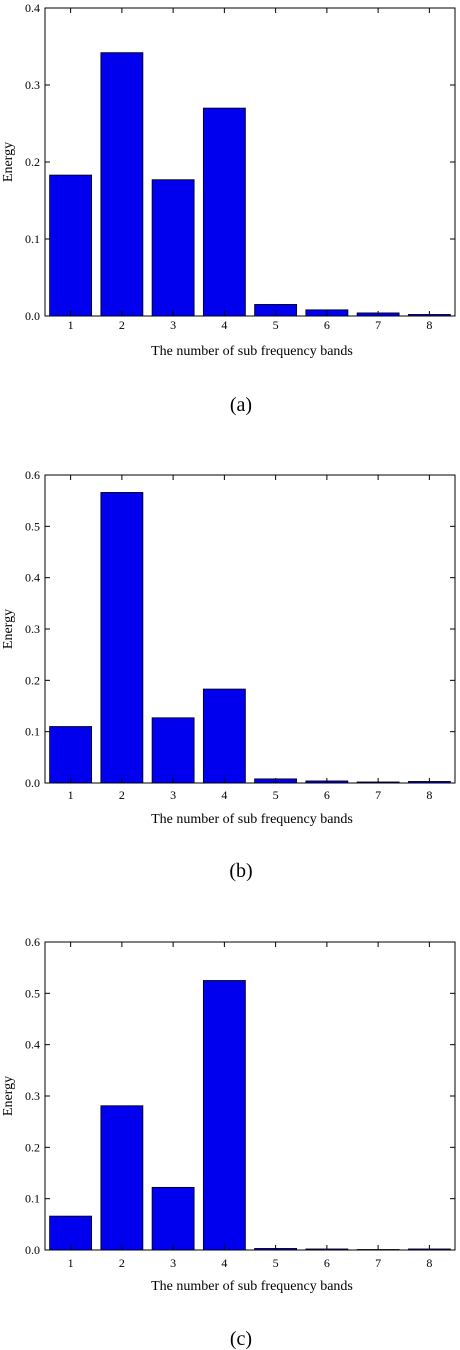  I want to click on panel-label: (c), so click(241, 1339).